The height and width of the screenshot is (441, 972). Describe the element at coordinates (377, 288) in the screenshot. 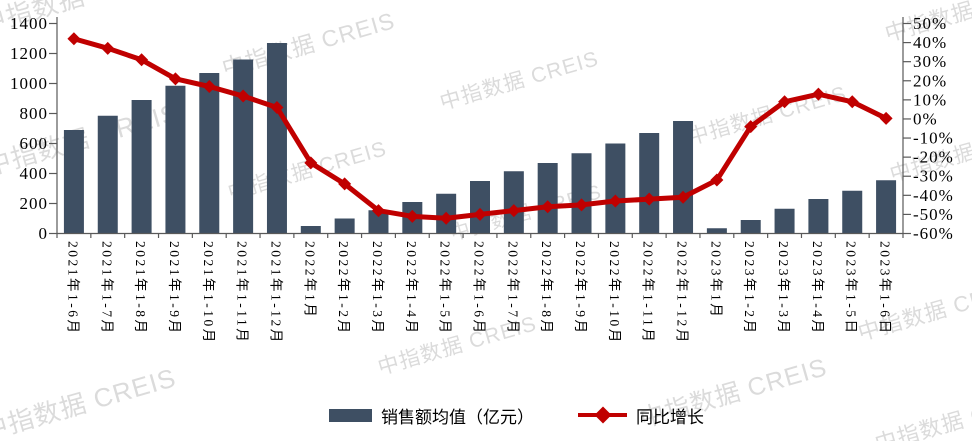

I see `x-axis-category-label: 2022年1-3月` at that location.